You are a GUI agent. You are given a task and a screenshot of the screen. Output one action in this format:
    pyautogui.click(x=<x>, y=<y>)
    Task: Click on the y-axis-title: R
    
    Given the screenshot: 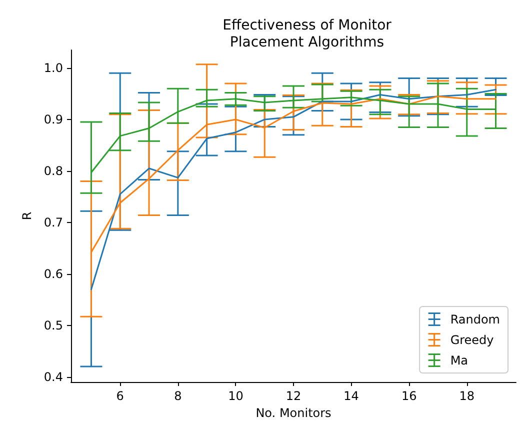 What is the action you would take?
    pyautogui.click(x=27, y=216)
    